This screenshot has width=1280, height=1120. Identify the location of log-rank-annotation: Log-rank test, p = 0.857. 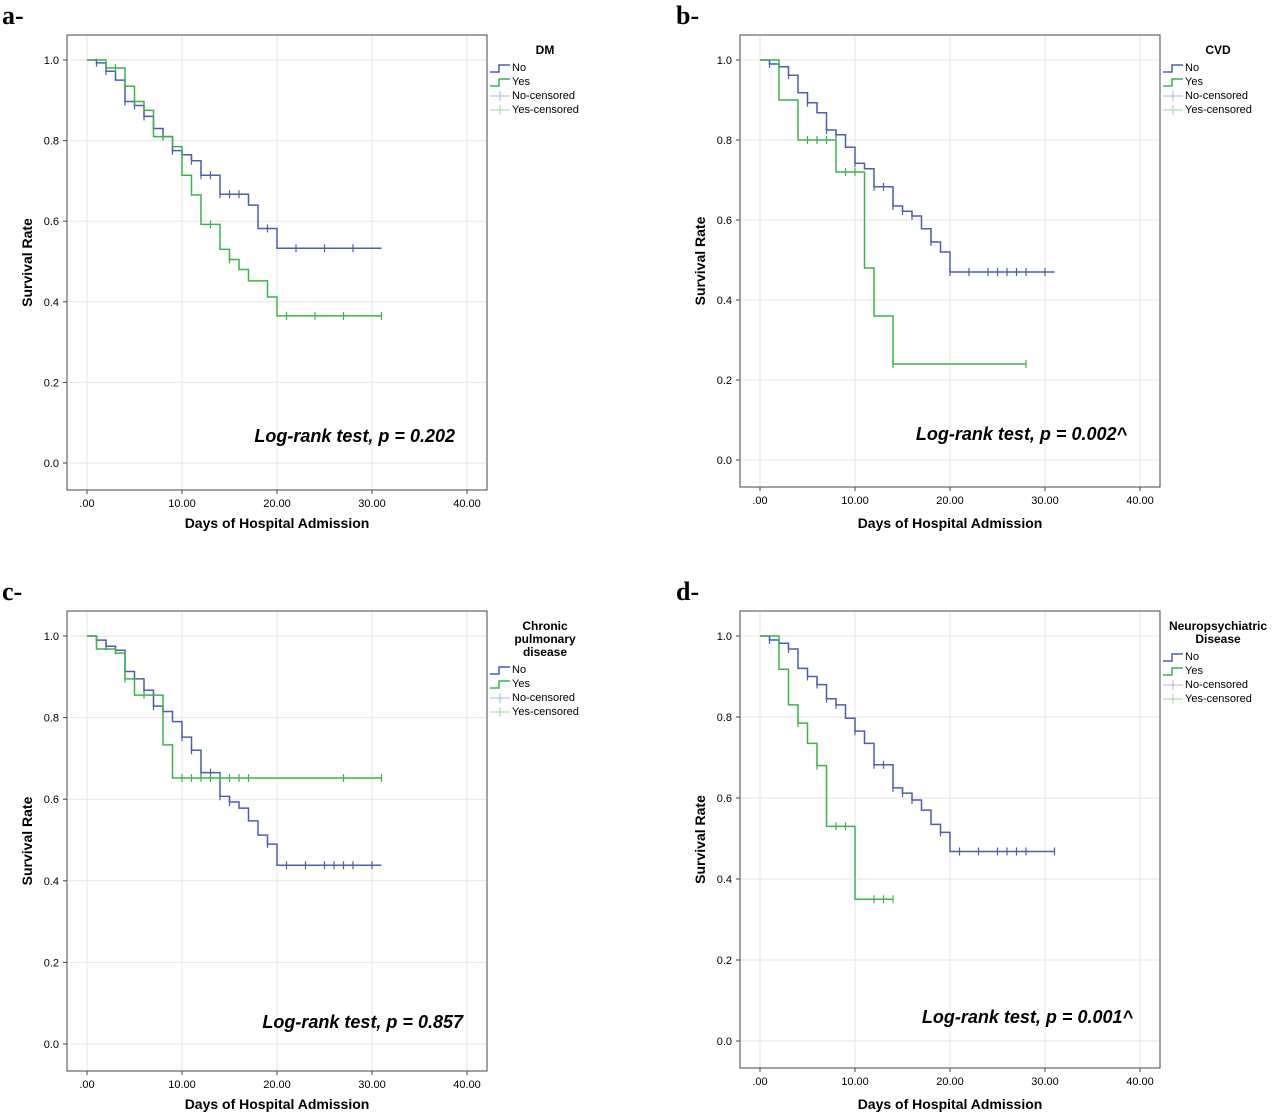
(363, 1022).